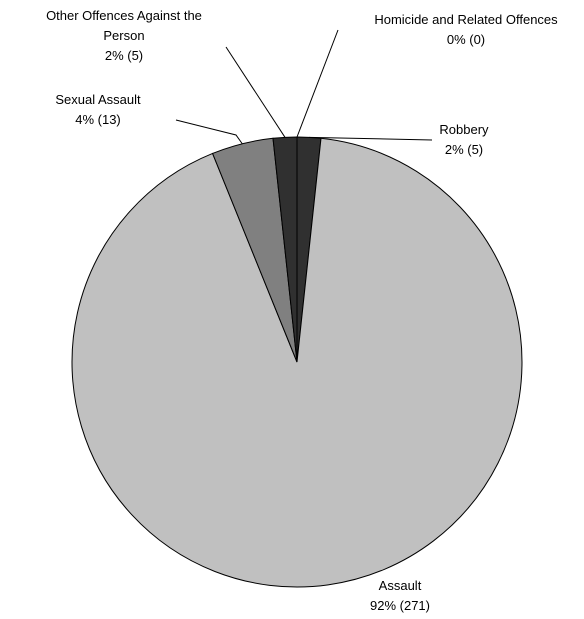  Describe the element at coordinates (255, 92) in the screenshot. I see `leader-line-other-offences-against-the-person` at that location.